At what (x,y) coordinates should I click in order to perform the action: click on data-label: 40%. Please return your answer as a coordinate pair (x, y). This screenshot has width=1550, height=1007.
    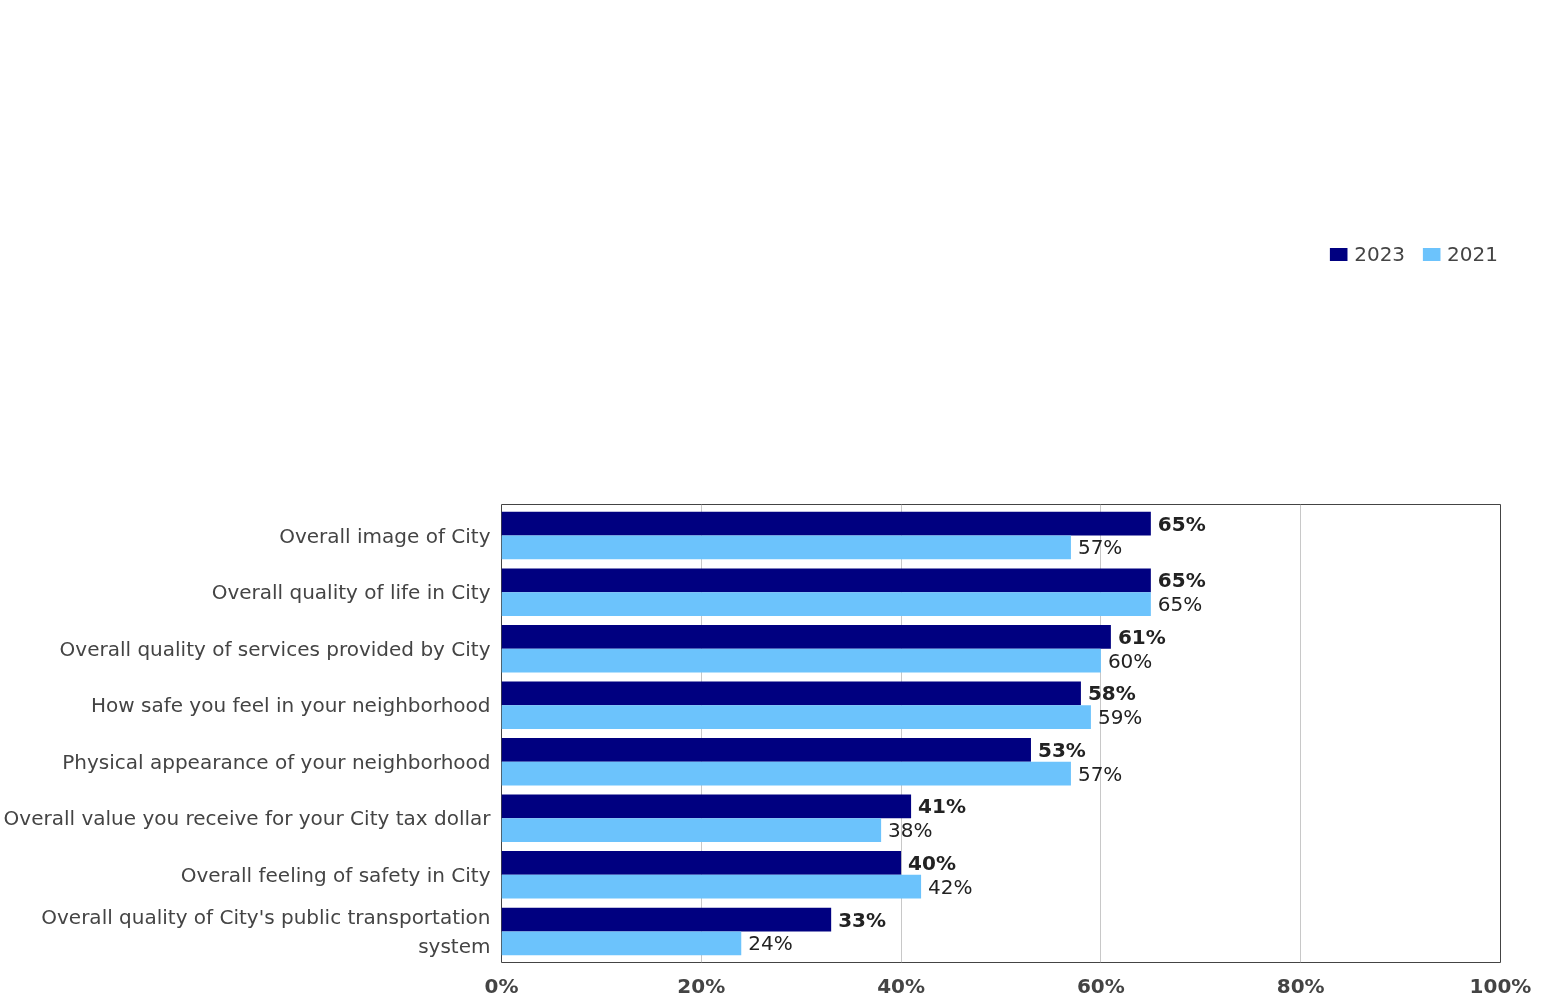
    Looking at the image, I should click on (932, 862).